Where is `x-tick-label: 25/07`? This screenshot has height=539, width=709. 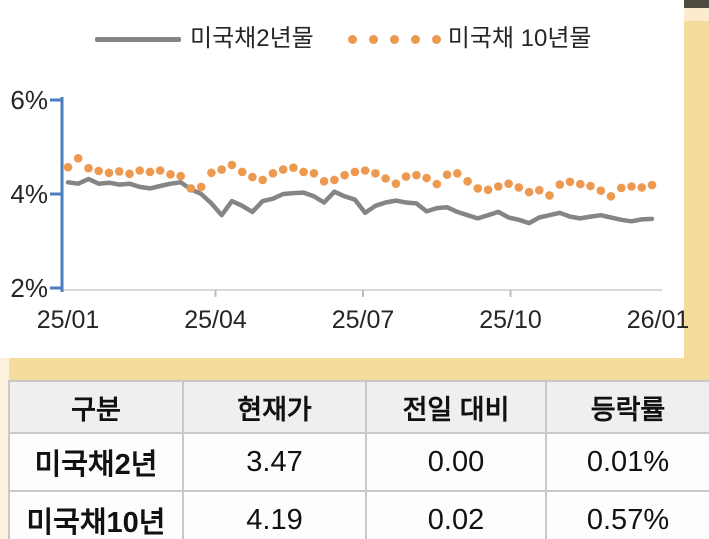 x-tick-label: 25/07 is located at coordinates (363, 320).